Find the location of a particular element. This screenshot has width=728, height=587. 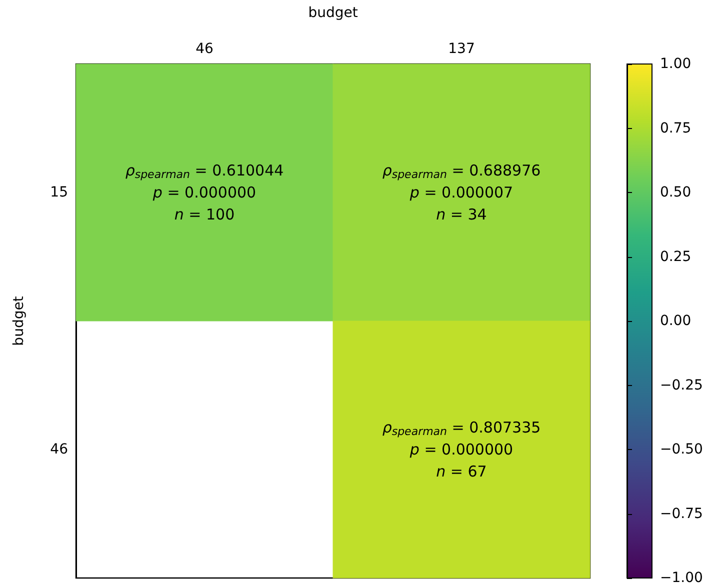

x-tick-label: 137 is located at coordinates (461, 49).